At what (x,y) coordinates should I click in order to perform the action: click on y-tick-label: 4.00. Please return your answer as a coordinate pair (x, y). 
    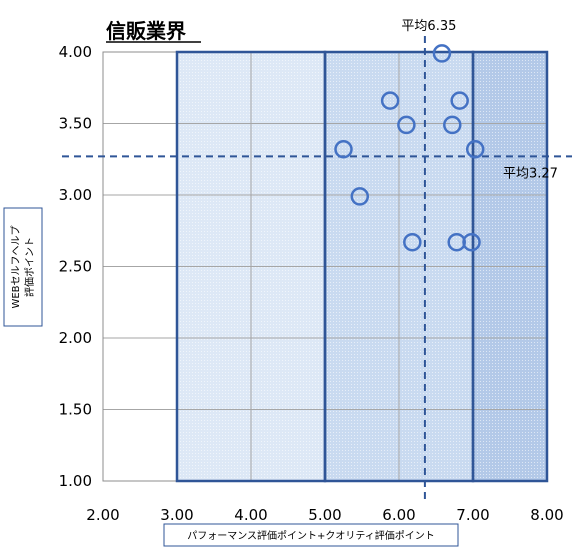
    Looking at the image, I should click on (75, 52).